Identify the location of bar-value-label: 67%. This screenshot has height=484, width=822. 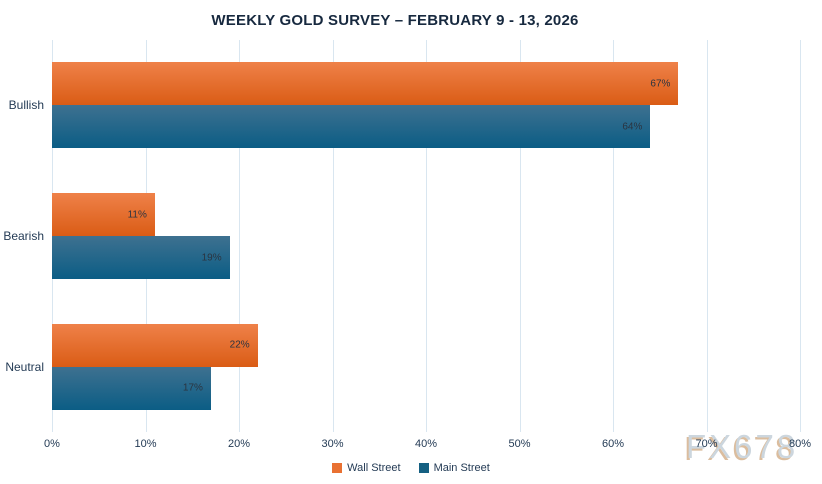
(660, 84).